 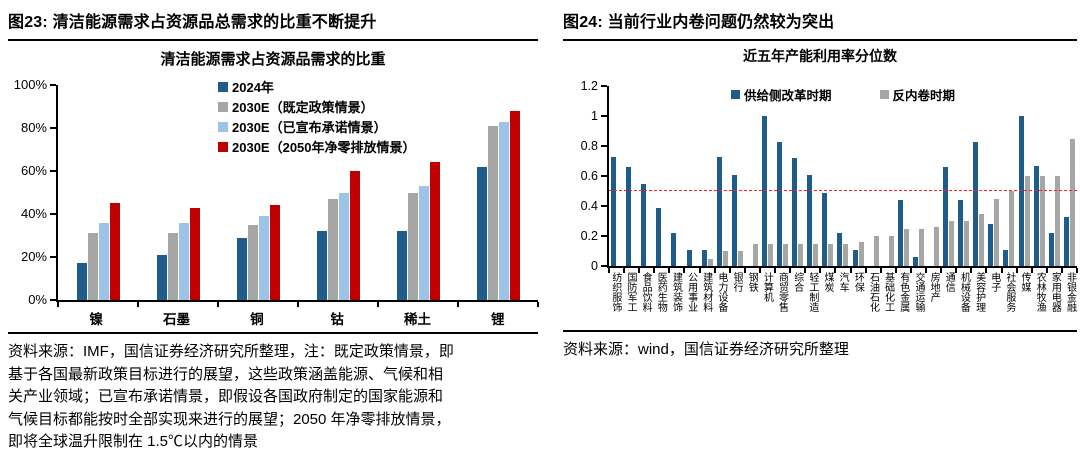 I want to click on x-tick-label: 铜, so click(x=257, y=314).